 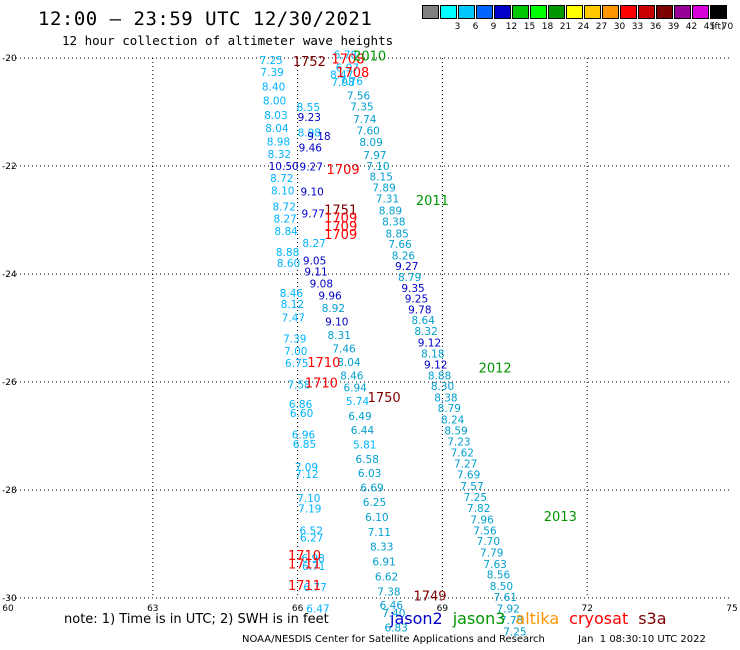 What do you see at coordinates (277, 129) in the screenshot?
I see `wave-height-label: 8.04` at bounding box center [277, 129].